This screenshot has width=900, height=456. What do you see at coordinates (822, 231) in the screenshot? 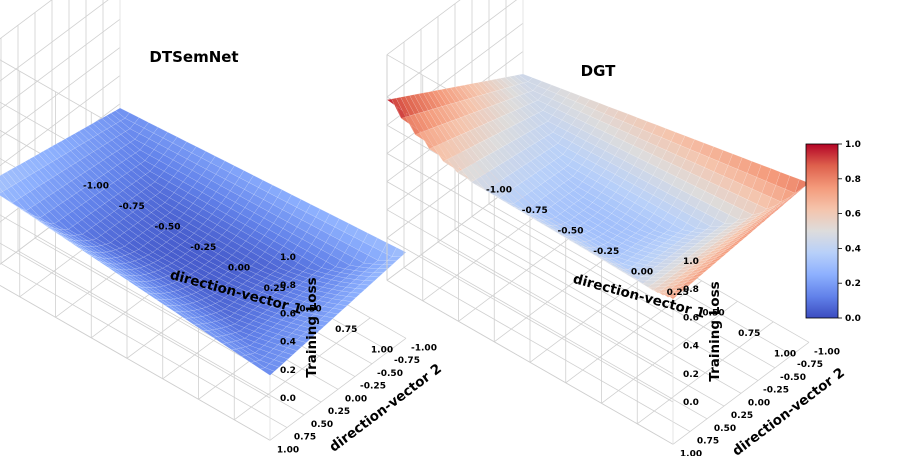
I see `colorbar-gradient` at bounding box center [822, 231].